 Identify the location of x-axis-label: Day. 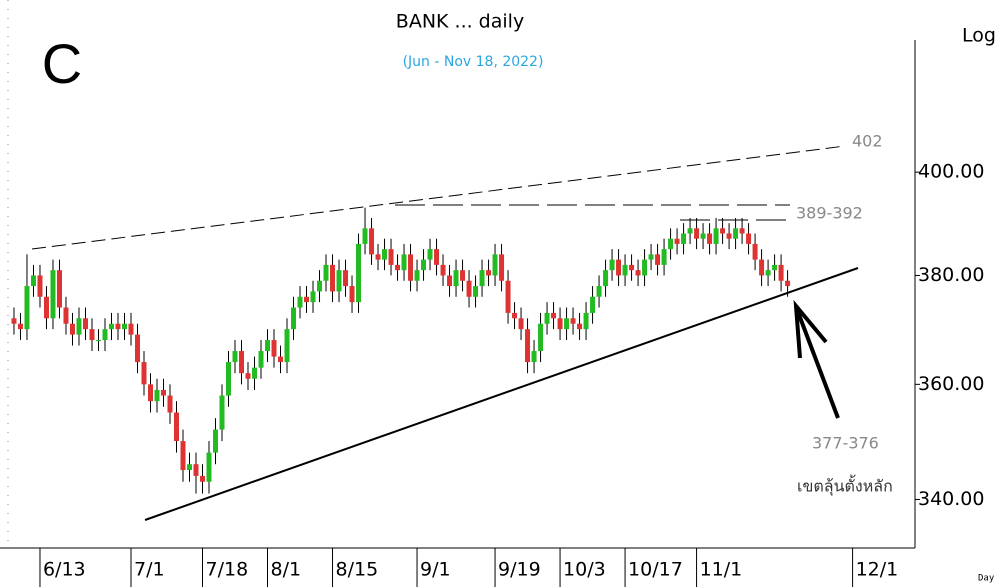
(986, 579).